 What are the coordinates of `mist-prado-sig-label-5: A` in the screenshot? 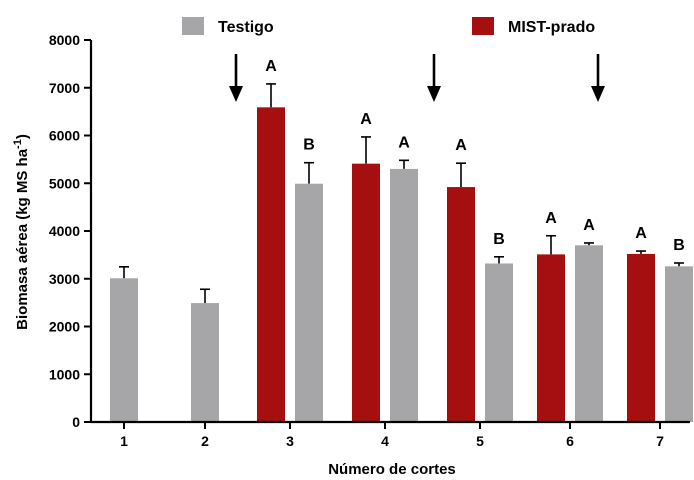 It's located at (461, 145).